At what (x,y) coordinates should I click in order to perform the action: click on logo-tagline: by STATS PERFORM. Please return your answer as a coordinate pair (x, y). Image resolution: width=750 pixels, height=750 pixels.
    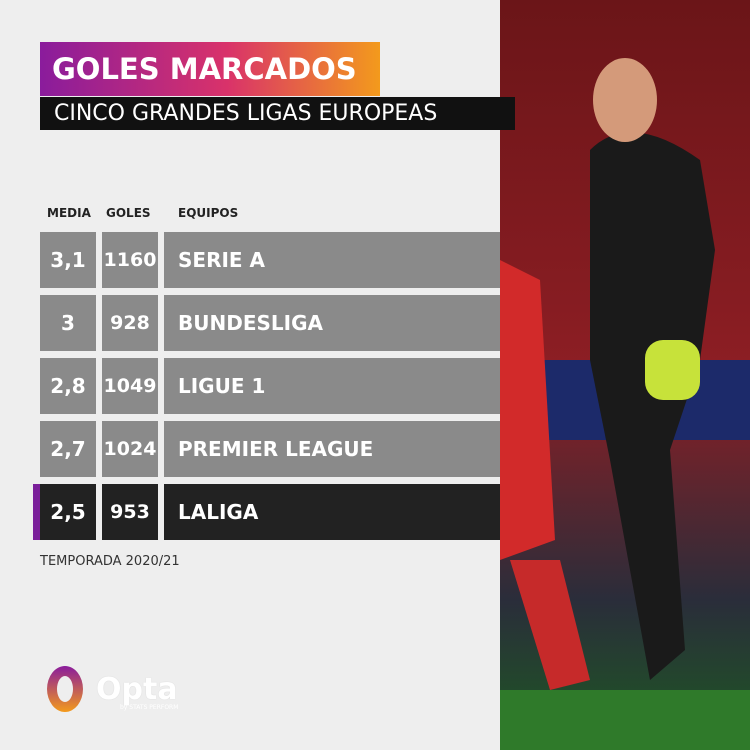
    Looking at the image, I should click on (149, 707).